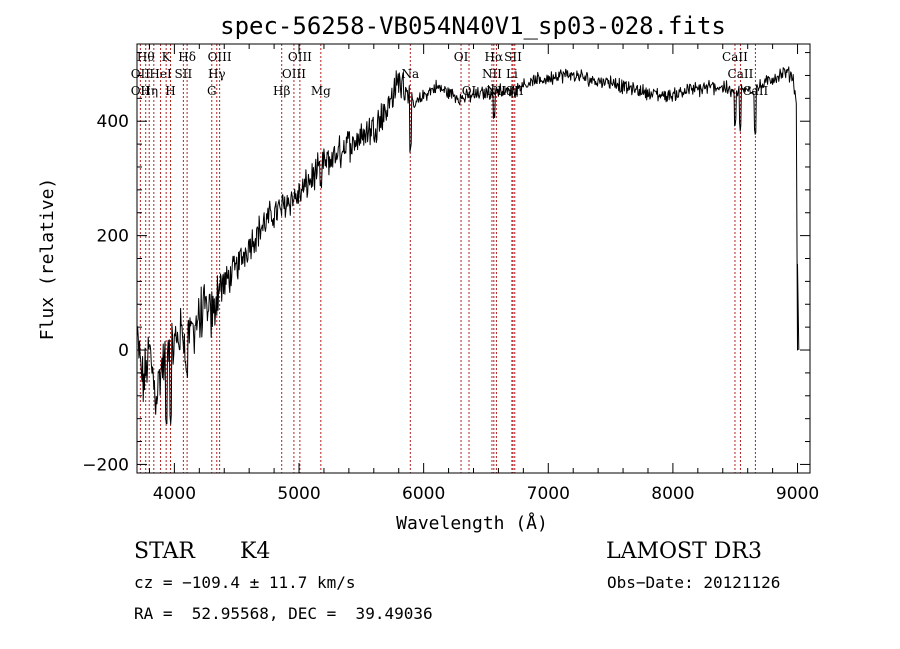  Describe the element at coordinates (684, 551) in the screenshot. I see `survey-name: LAMOST DR3` at that location.